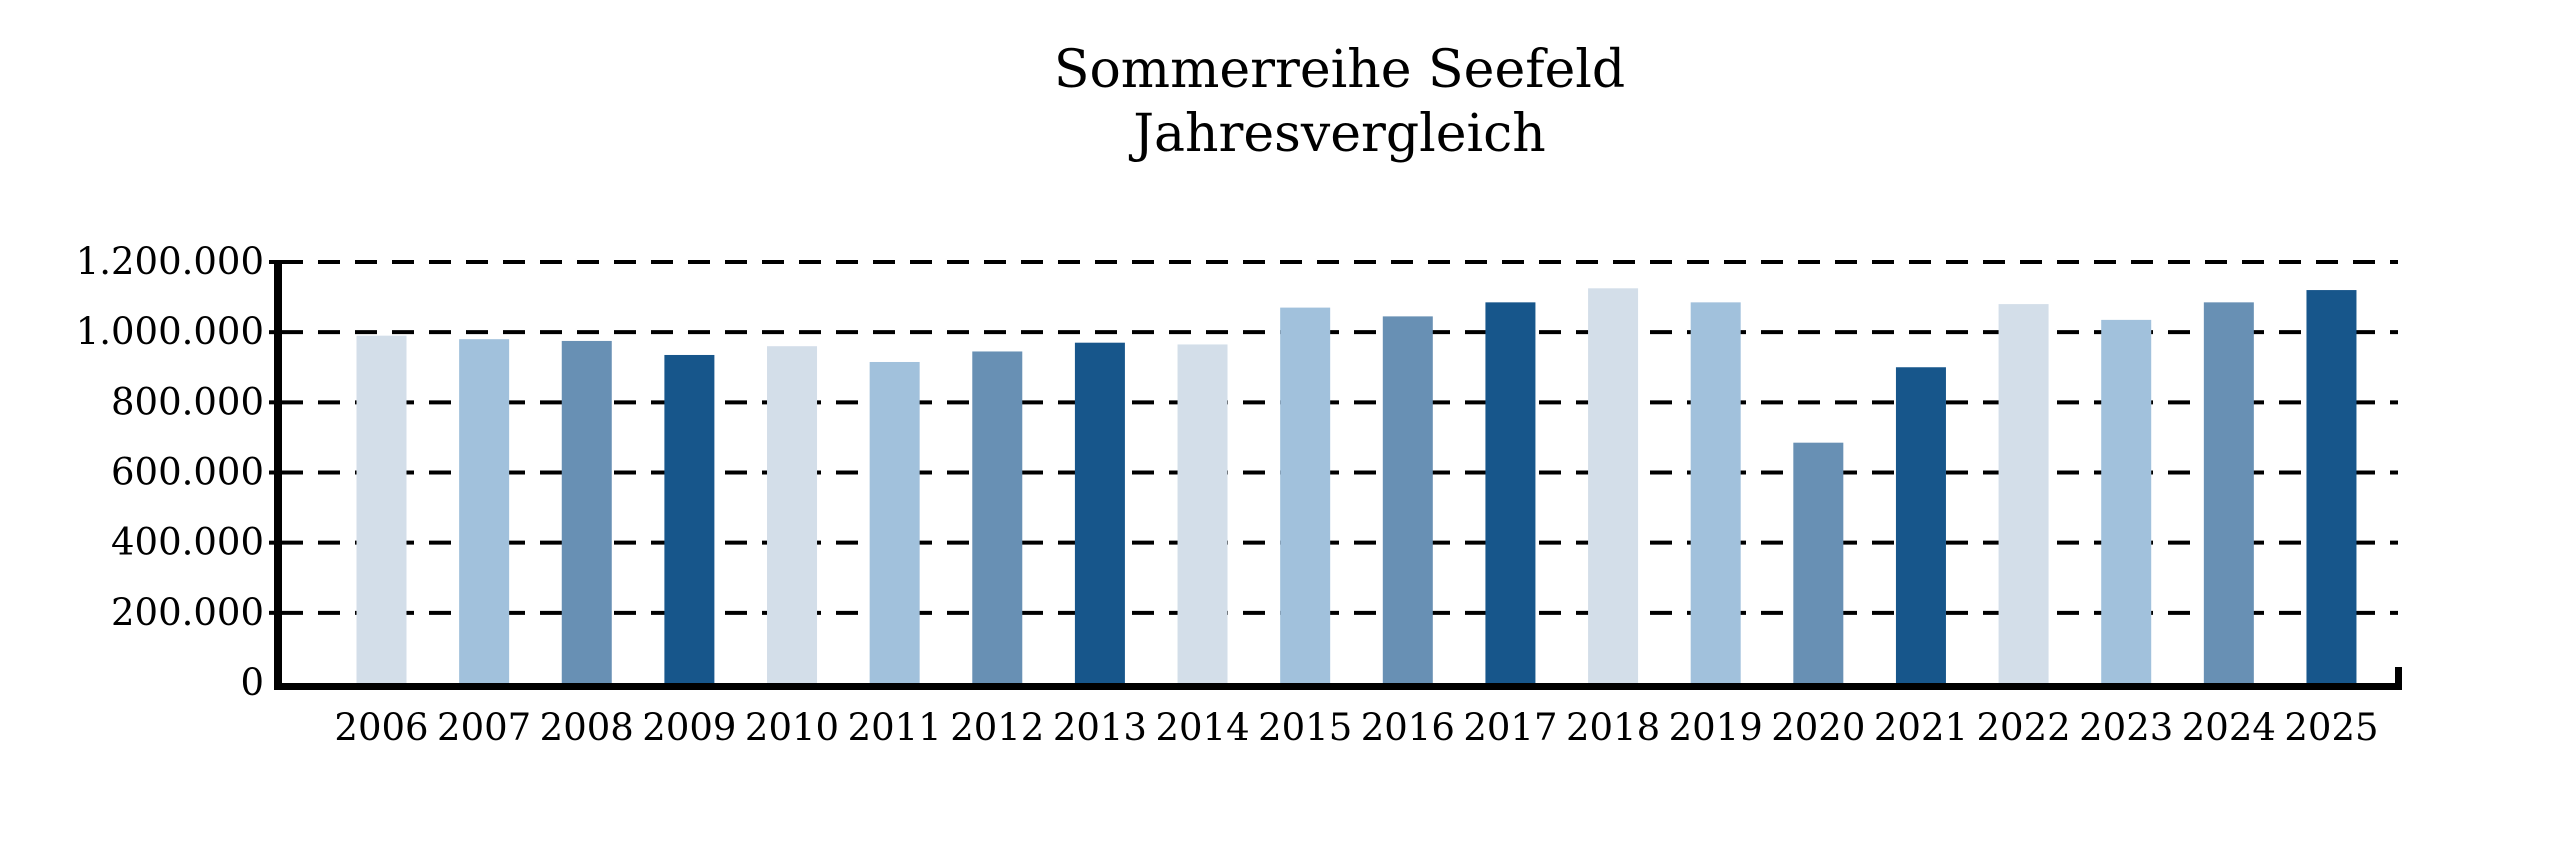 This screenshot has width=2560, height=866. I want to click on x-tick-label-2024: 2024, so click(2229, 727).